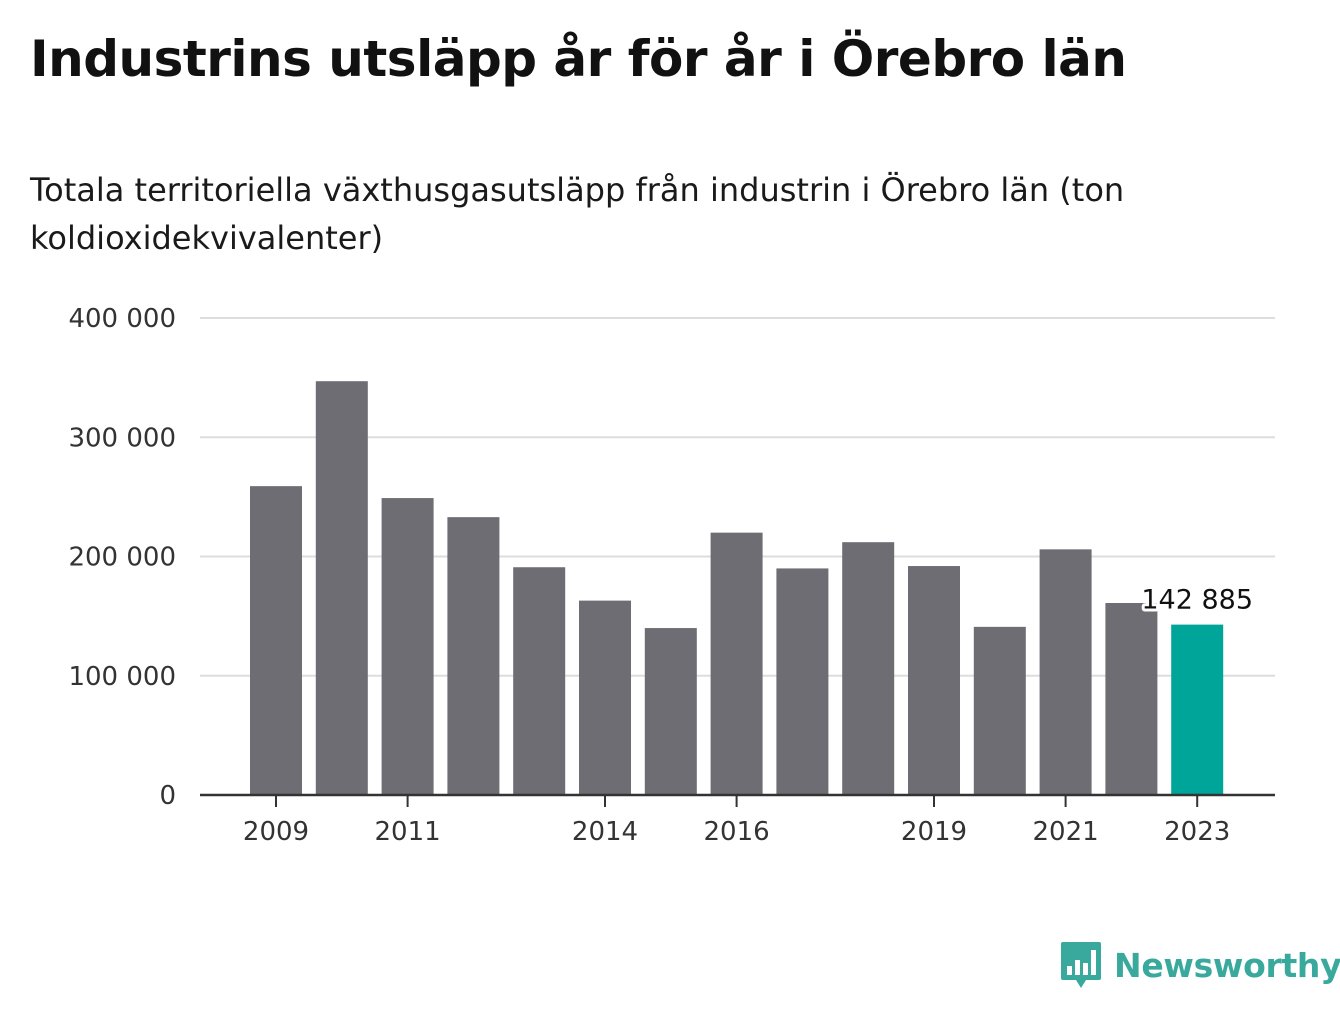  What do you see at coordinates (341, 588) in the screenshot?
I see `bar-2010` at bounding box center [341, 588].